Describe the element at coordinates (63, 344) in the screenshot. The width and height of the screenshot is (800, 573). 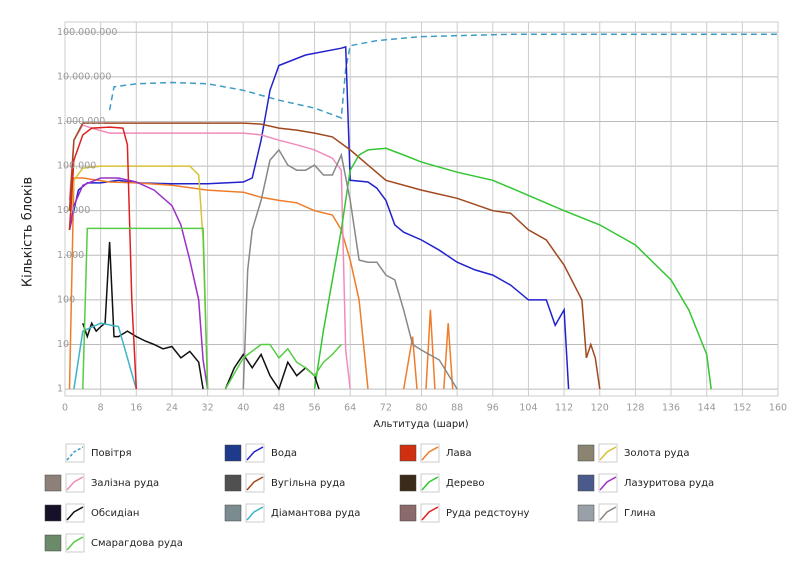
I see `y-tick-label: 10` at that location.